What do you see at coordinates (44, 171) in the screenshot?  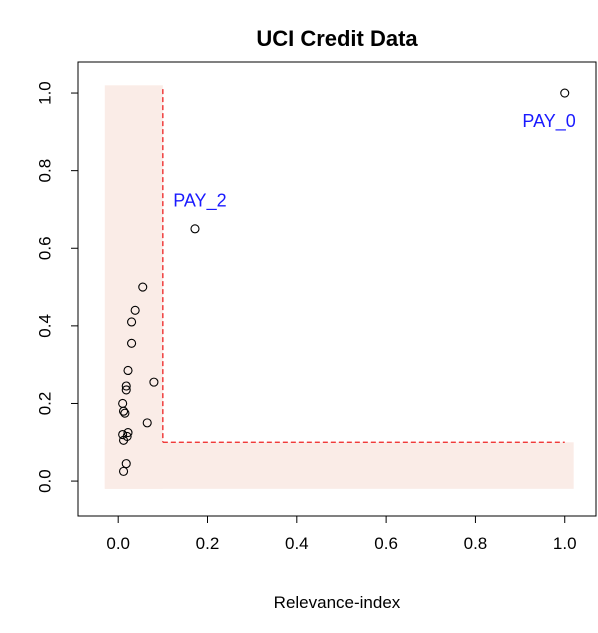 I see `y-tick-label: 0.8` at bounding box center [44, 171].